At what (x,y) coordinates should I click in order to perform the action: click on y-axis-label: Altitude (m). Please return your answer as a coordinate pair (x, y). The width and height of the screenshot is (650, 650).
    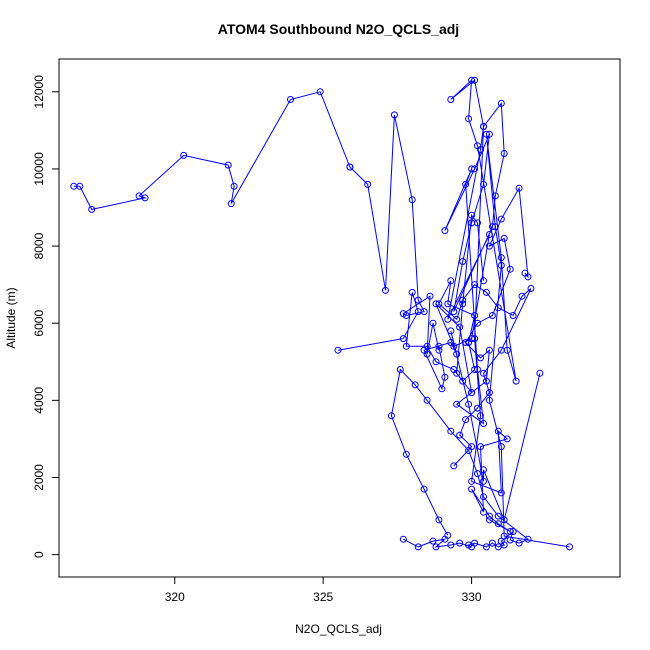
    Looking at the image, I should click on (11, 317).